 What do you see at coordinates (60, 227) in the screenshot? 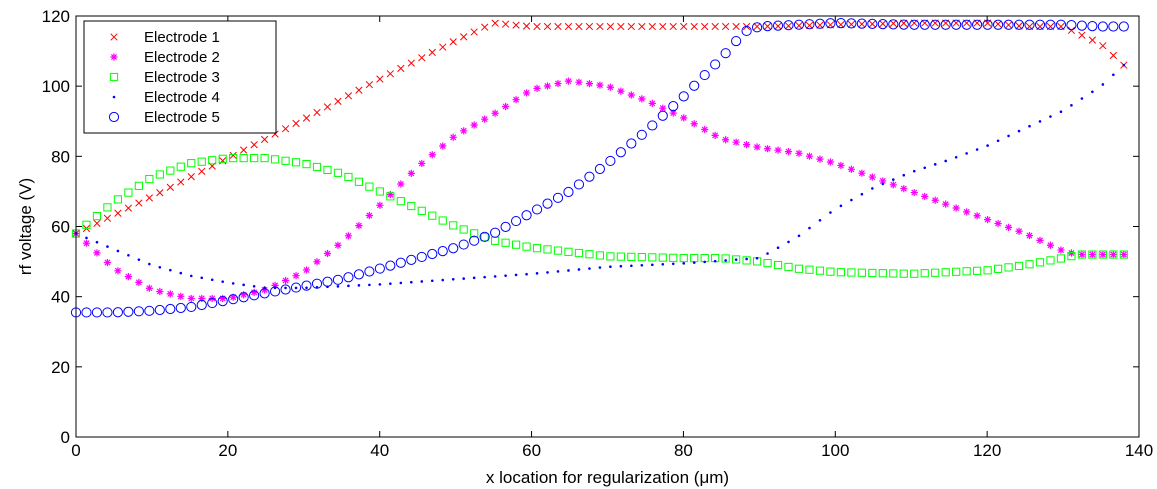
I see `y-tick-label: 60` at bounding box center [60, 227].